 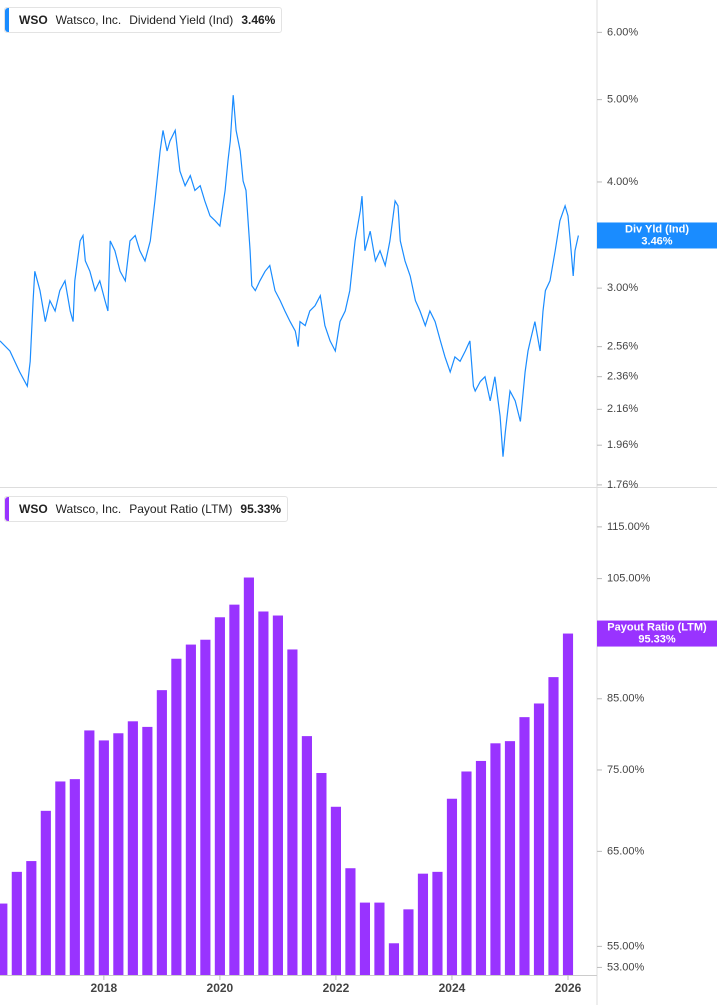 I want to click on x-tick-label: 2024, so click(x=452, y=988).